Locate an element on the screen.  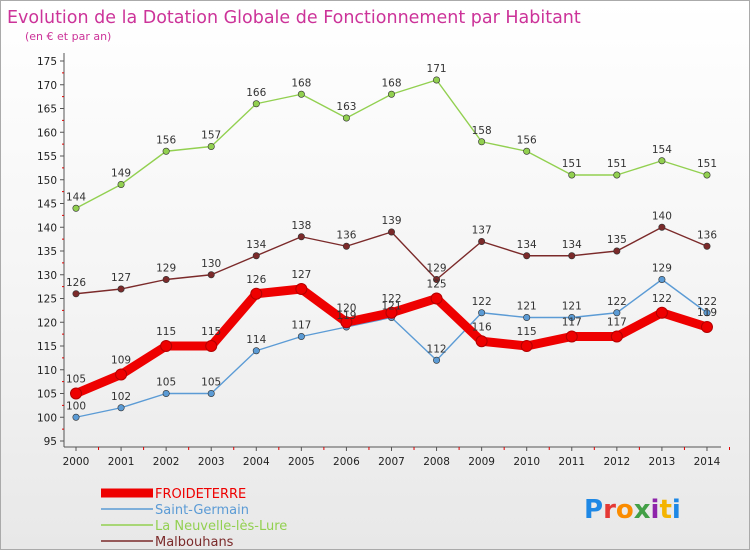
y-tick-label: 115 is located at coordinates (47, 347).